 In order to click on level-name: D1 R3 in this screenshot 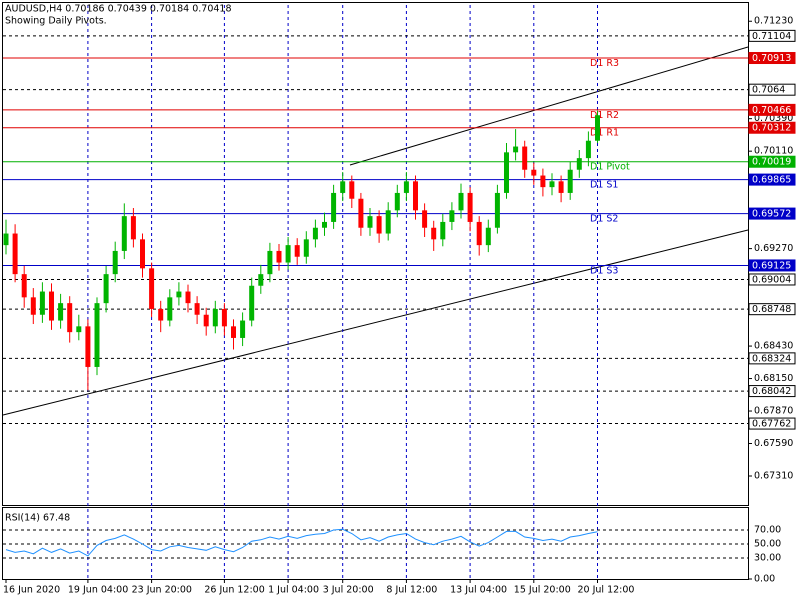, I will do `click(604, 63)`.